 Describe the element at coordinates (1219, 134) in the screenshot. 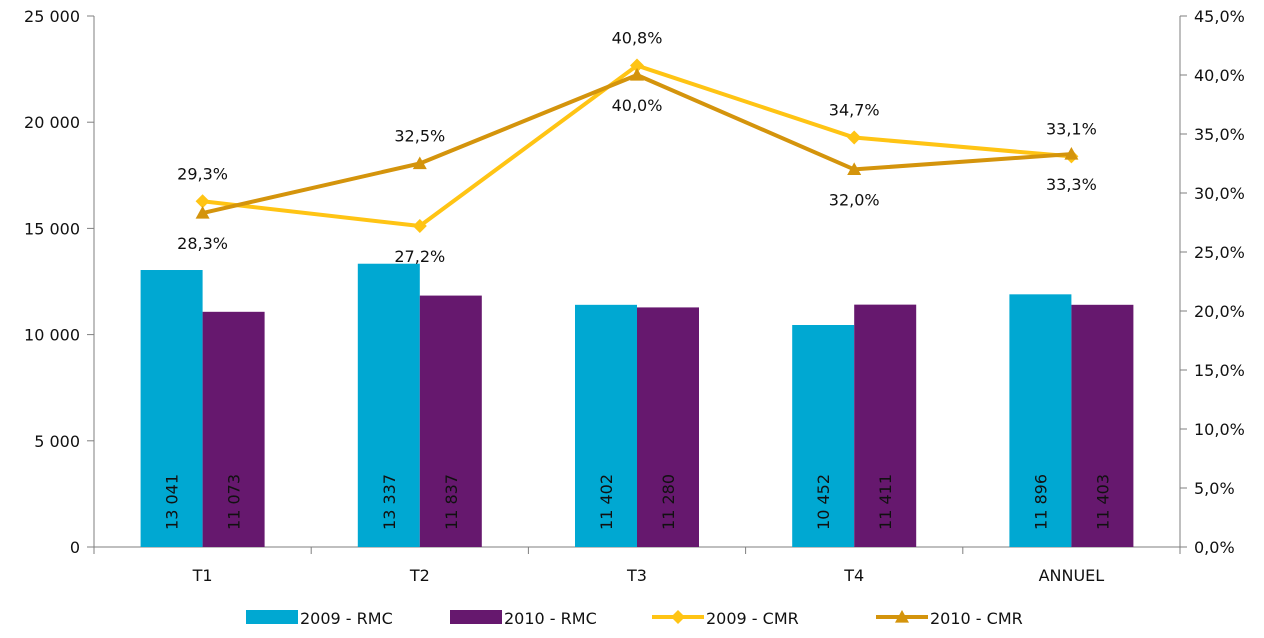

I see `y-right-tick-label: 35,0%` at that location.